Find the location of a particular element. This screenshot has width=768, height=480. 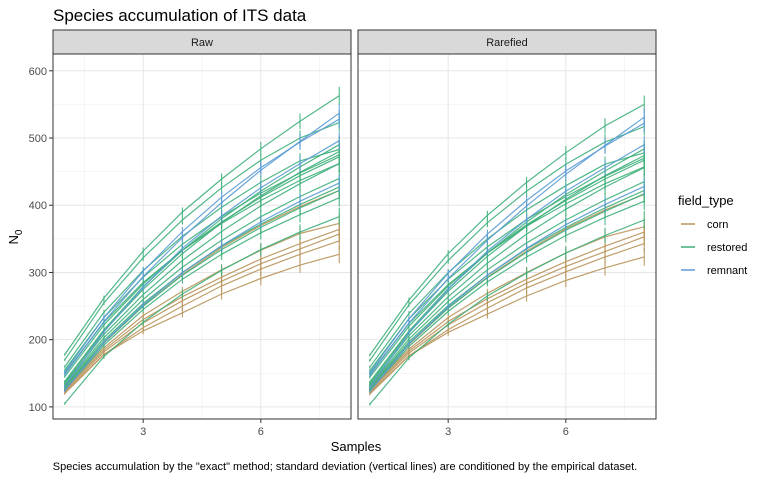

strip-label-raw: Raw is located at coordinates (202, 43).